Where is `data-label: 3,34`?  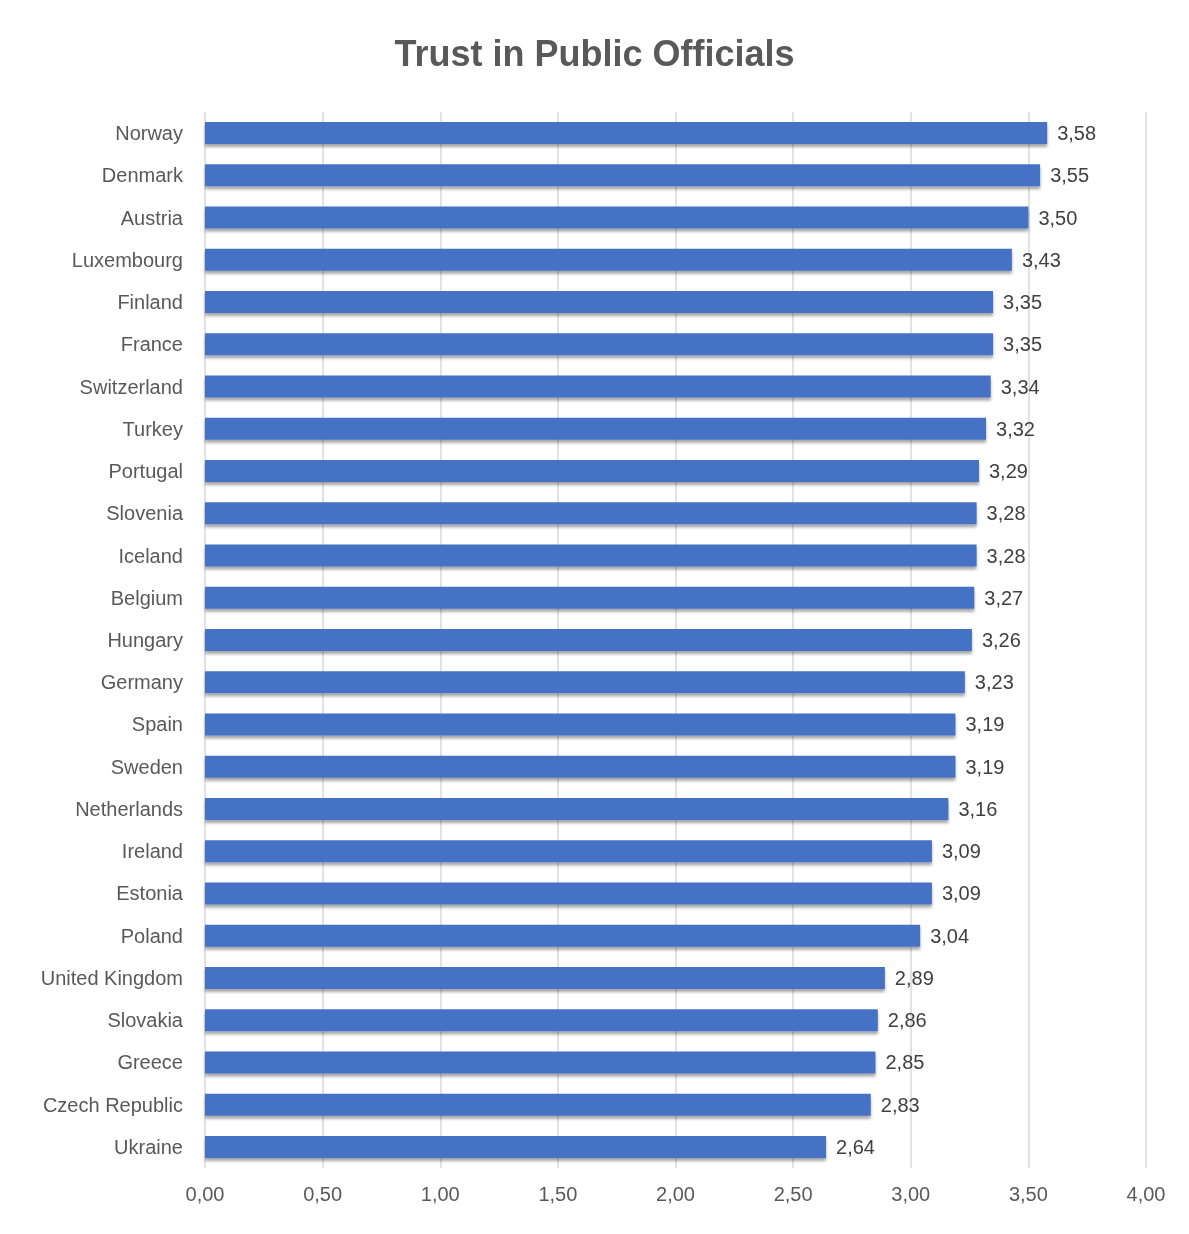 data-label: 3,34 is located at coordinates (1020, 386).